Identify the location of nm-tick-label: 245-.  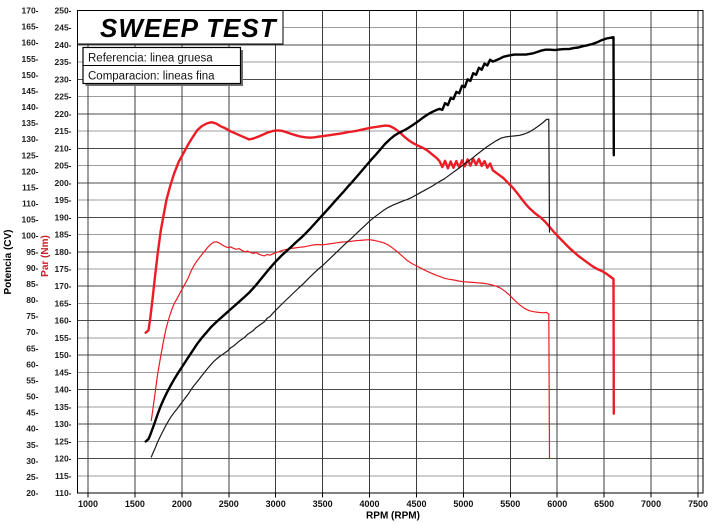
(62, 28).